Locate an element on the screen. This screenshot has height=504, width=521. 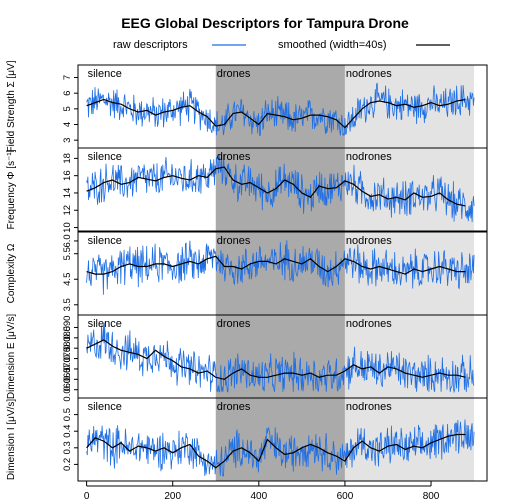
y-axis-label: Dimension I [μV/s] is located at coordinates (11, 440).